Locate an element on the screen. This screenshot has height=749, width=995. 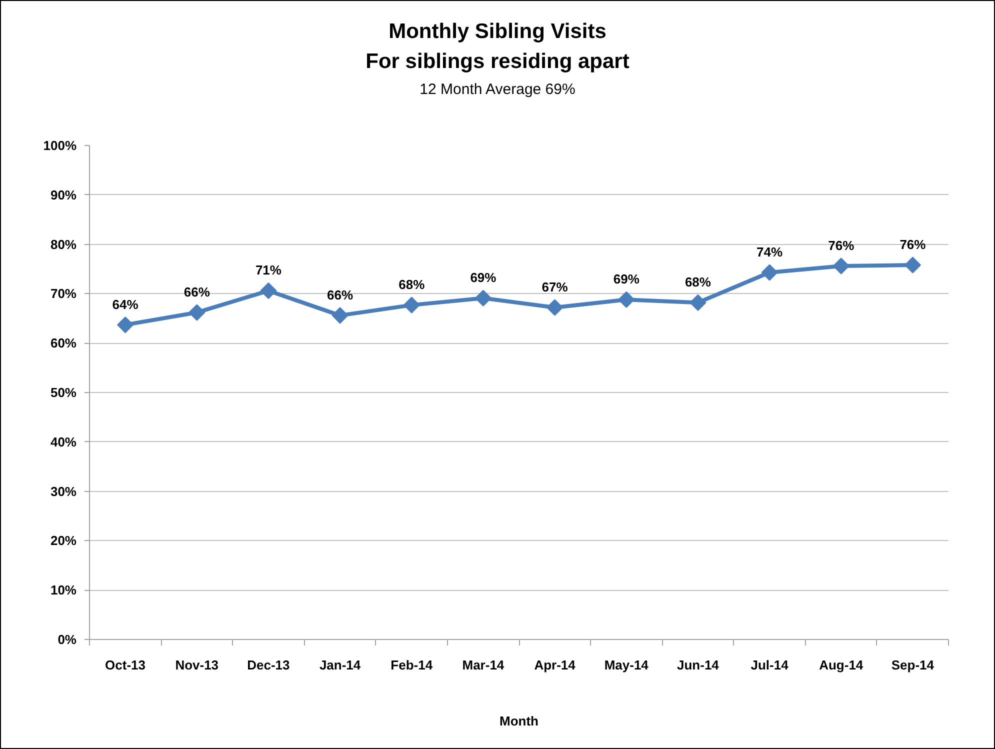
y-tick-label: 0% is located at coordinates (67, 639).